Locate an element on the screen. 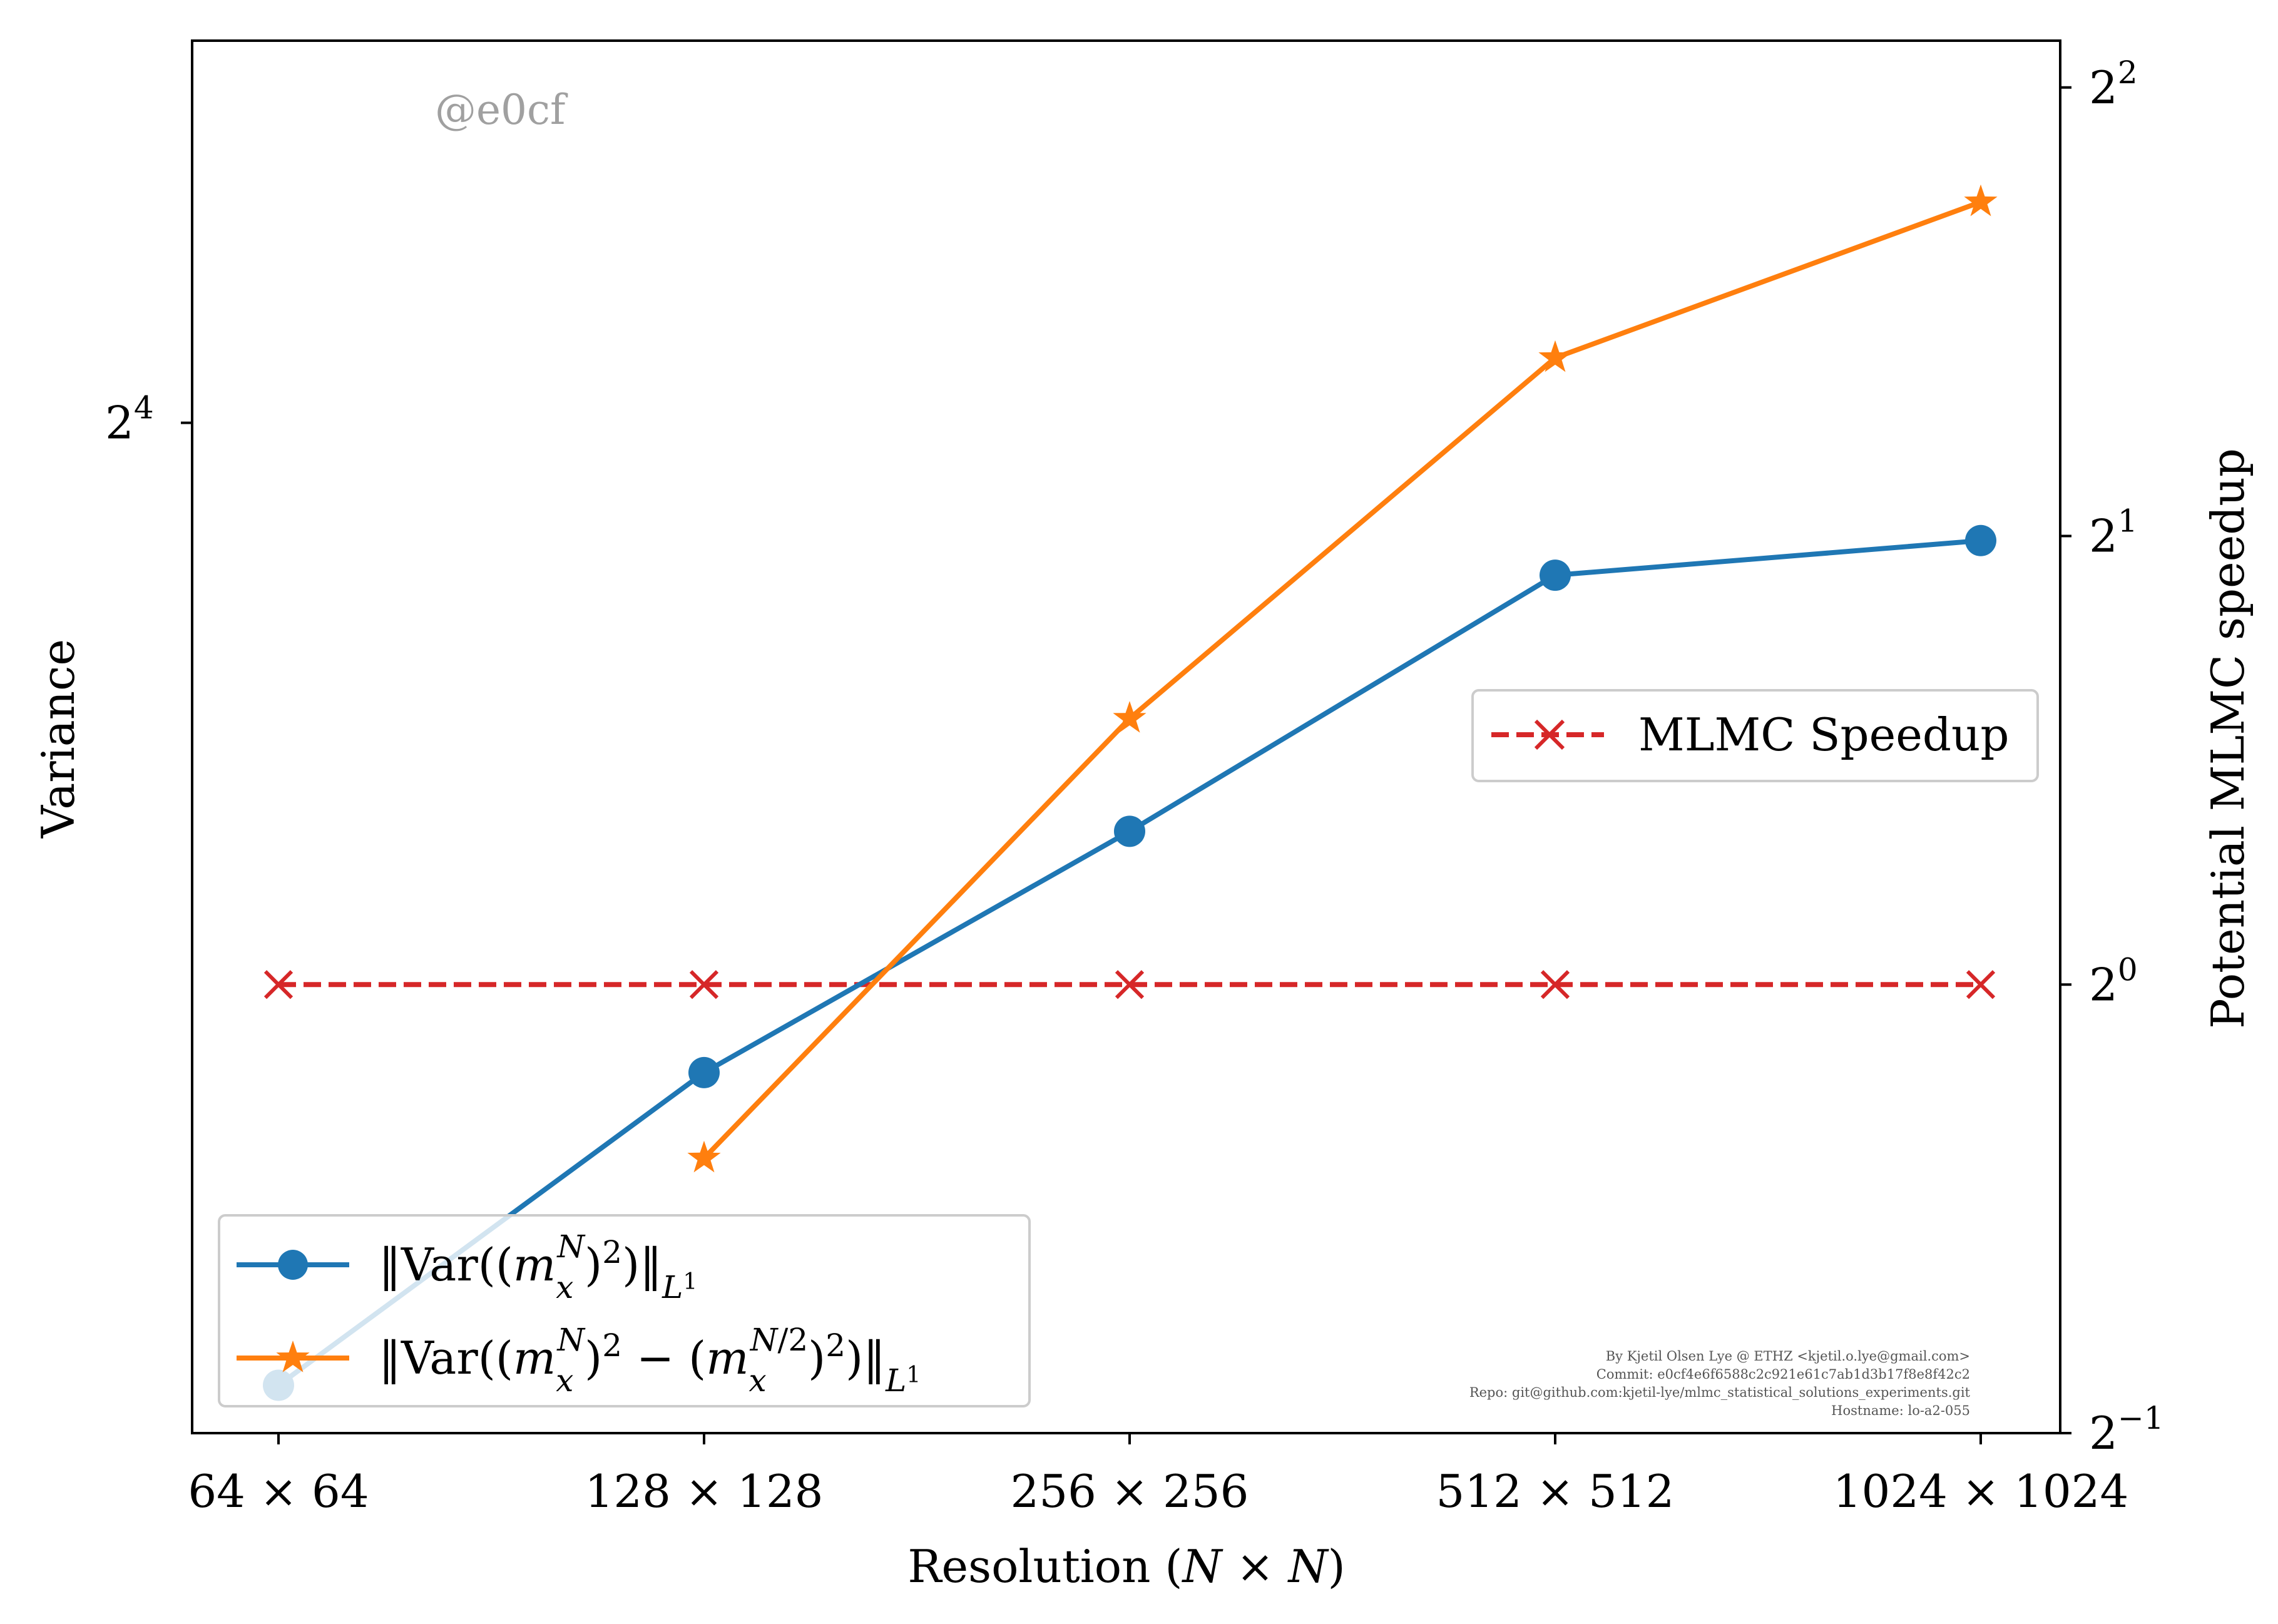 This screenshot has height=1624, width=2278. legend-label-speedup: MLMC Speedup is located at coordinates (1823, 734).